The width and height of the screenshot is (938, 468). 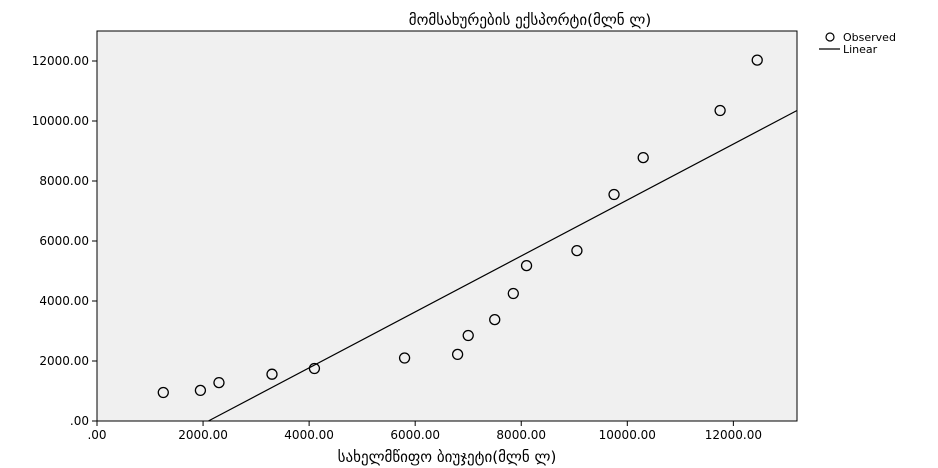 I want to click on legend-observed-label: Observed, so click(x=869, y=37).